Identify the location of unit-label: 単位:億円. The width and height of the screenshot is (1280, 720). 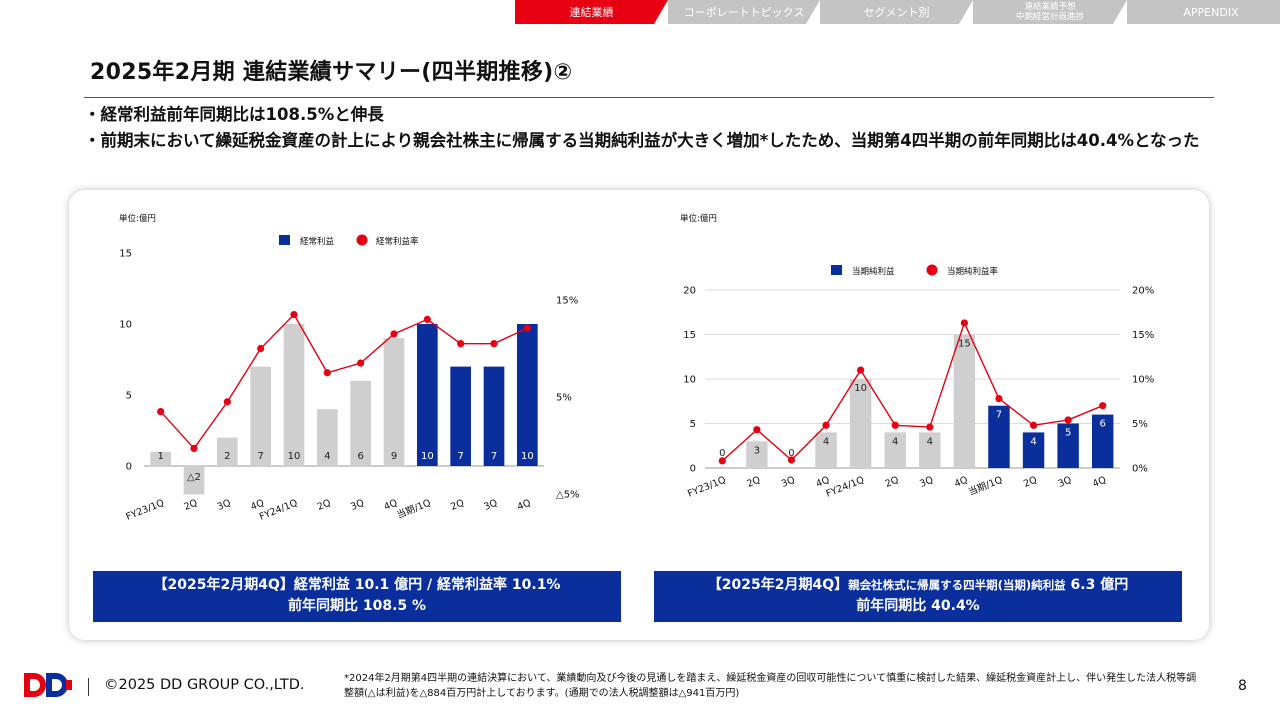
(137, 218).